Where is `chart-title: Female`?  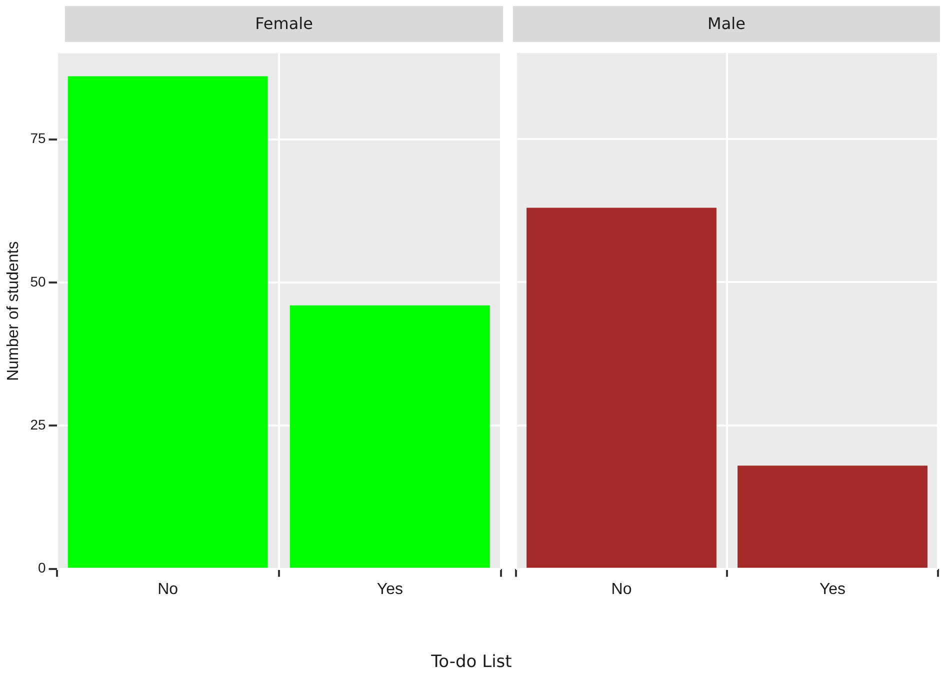
chart-title: Female is located at coordinates (284, 24).